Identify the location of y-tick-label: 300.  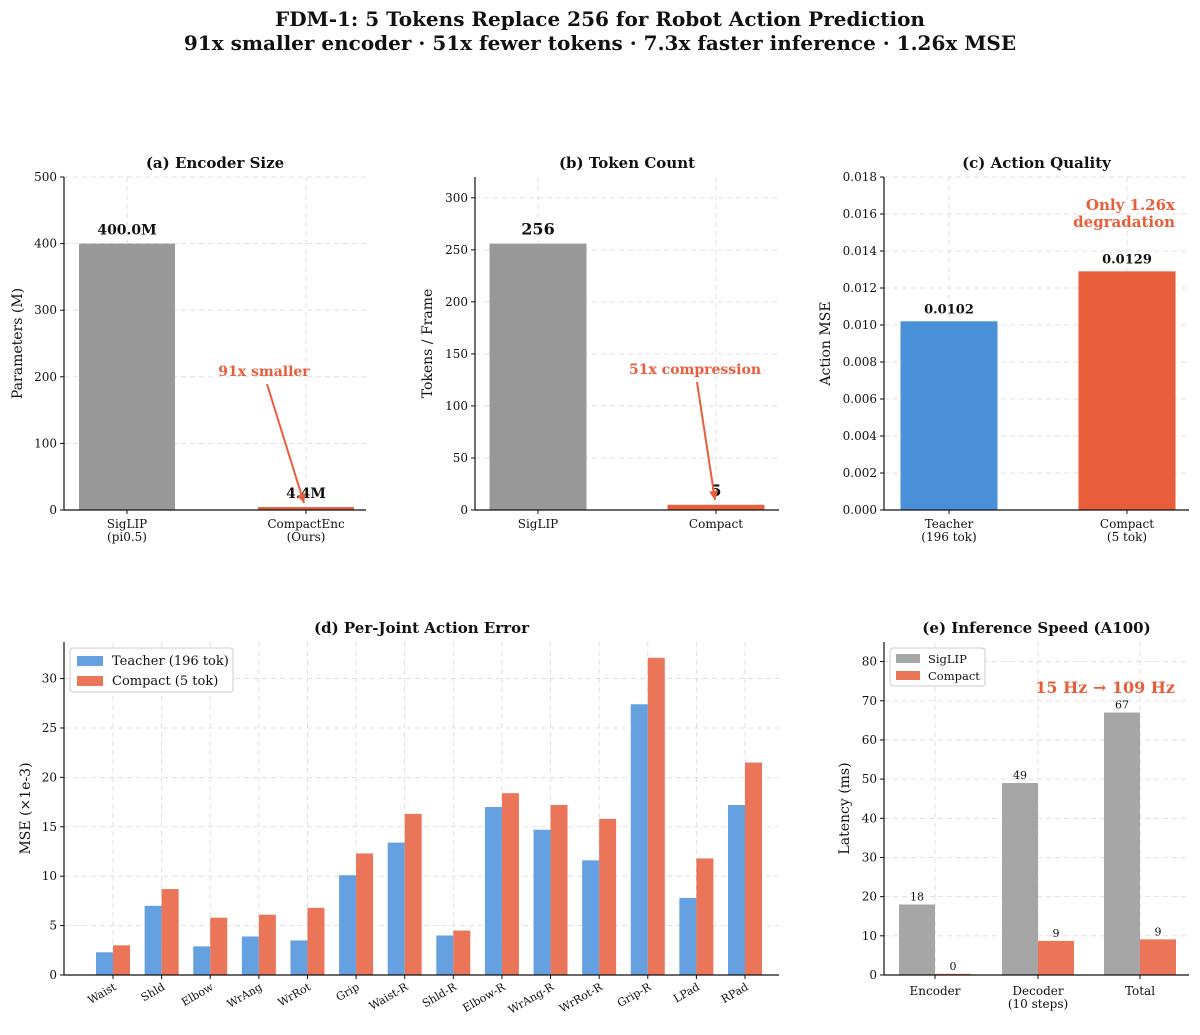
(45, 310).